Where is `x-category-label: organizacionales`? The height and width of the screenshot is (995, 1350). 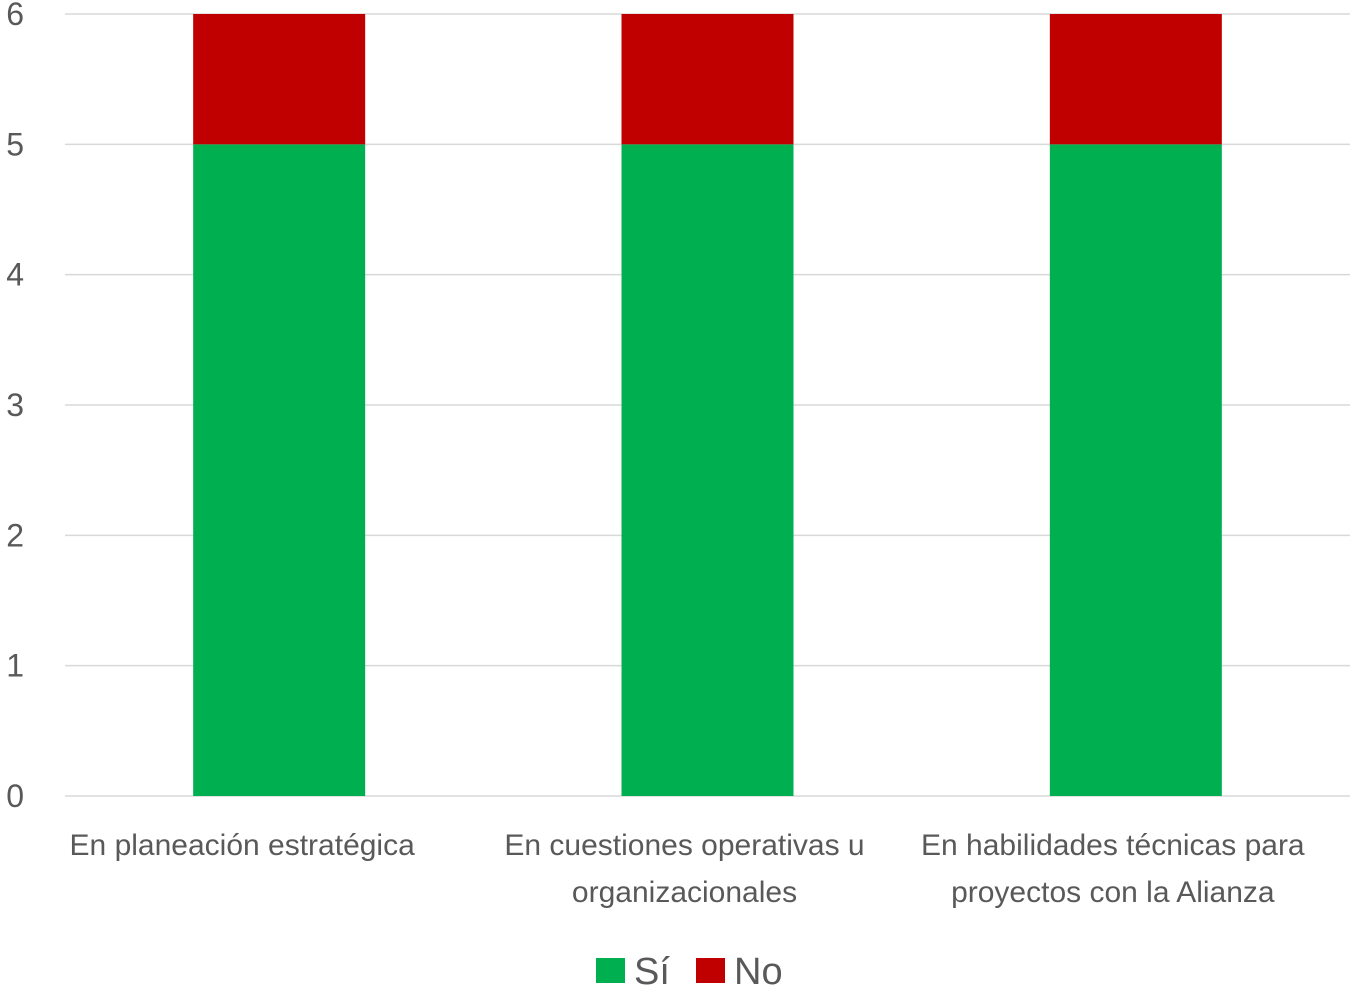 x-category-label: organizacionales is located at coordinates (684, 892).